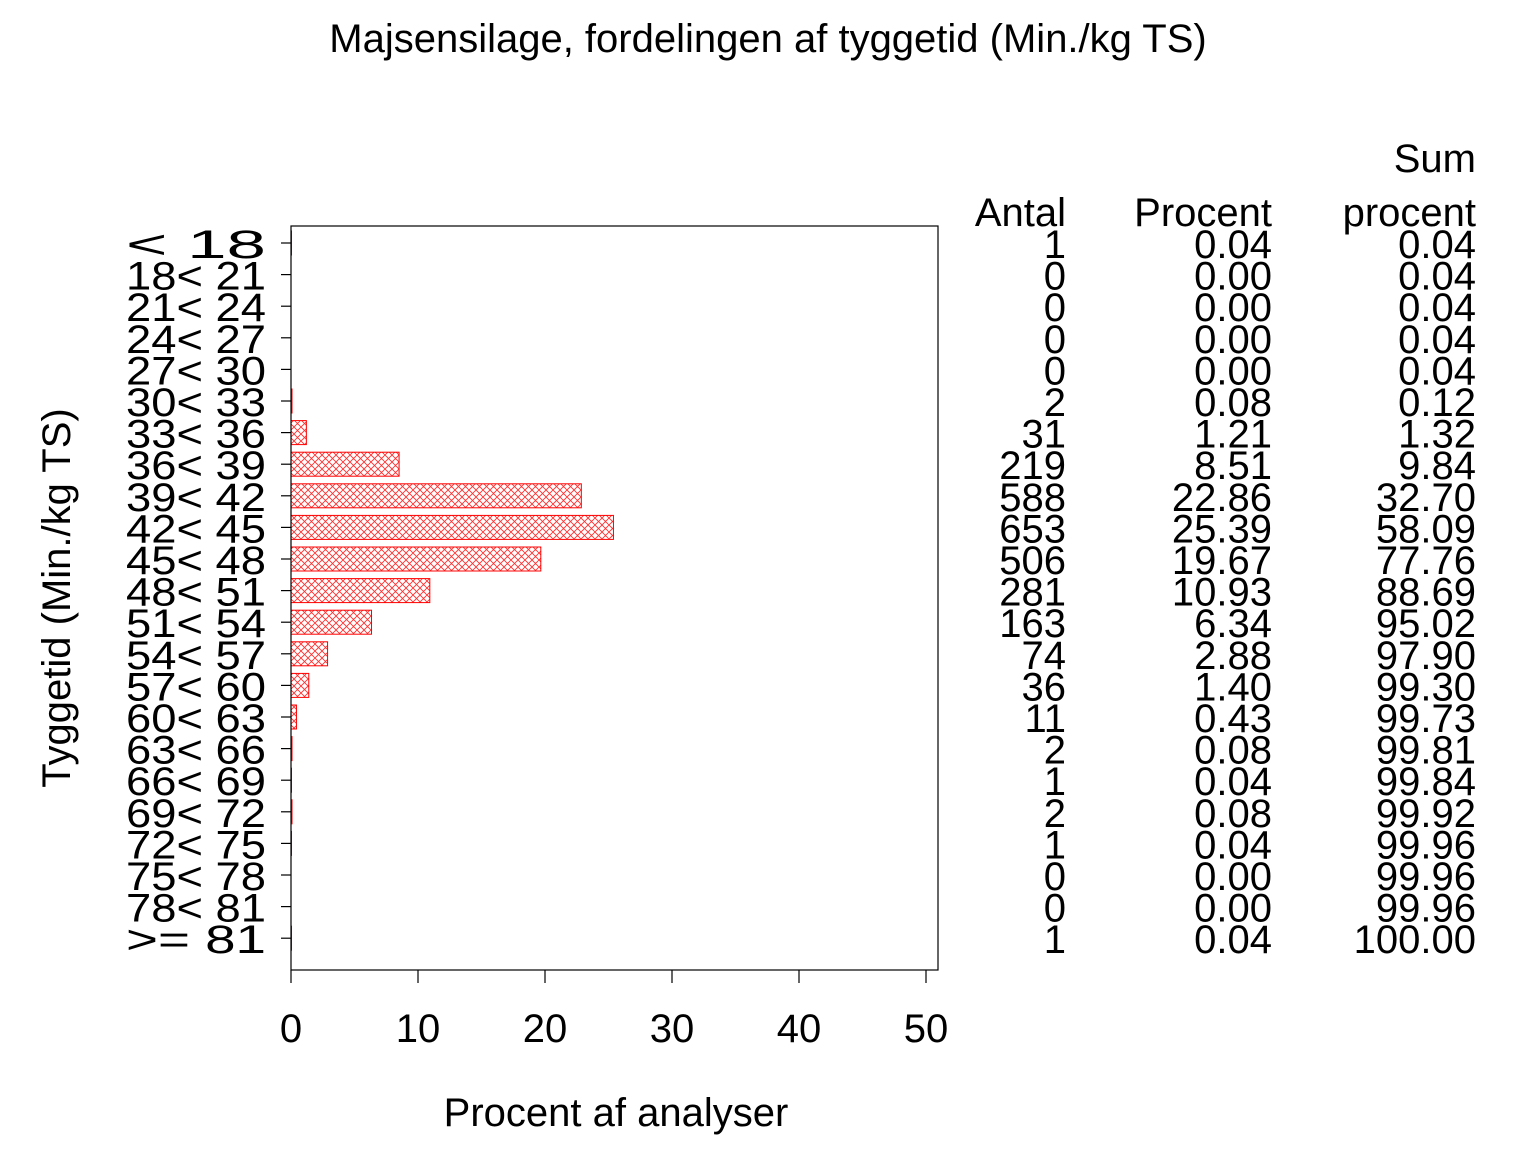  I want to click on y-category-label: 27< 30, so click(196, 371).